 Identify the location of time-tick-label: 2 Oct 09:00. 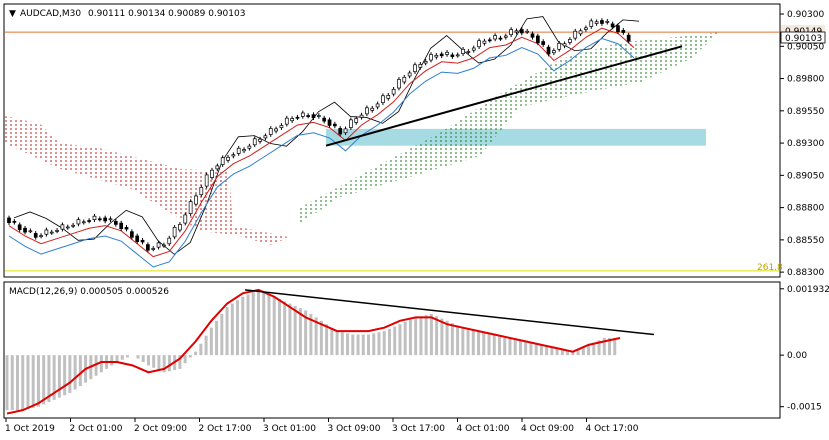
(160, 429).